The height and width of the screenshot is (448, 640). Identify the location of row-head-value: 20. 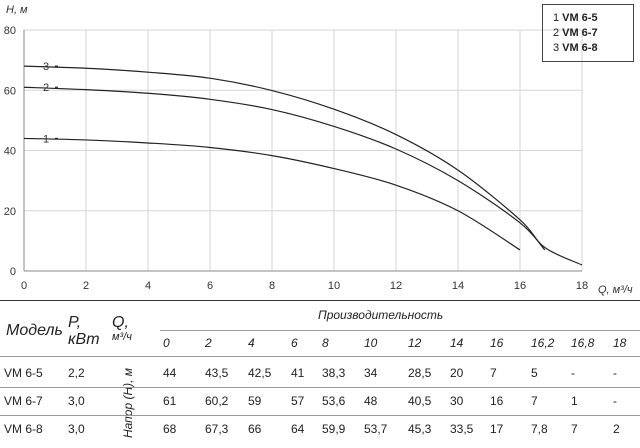
(457, 373).